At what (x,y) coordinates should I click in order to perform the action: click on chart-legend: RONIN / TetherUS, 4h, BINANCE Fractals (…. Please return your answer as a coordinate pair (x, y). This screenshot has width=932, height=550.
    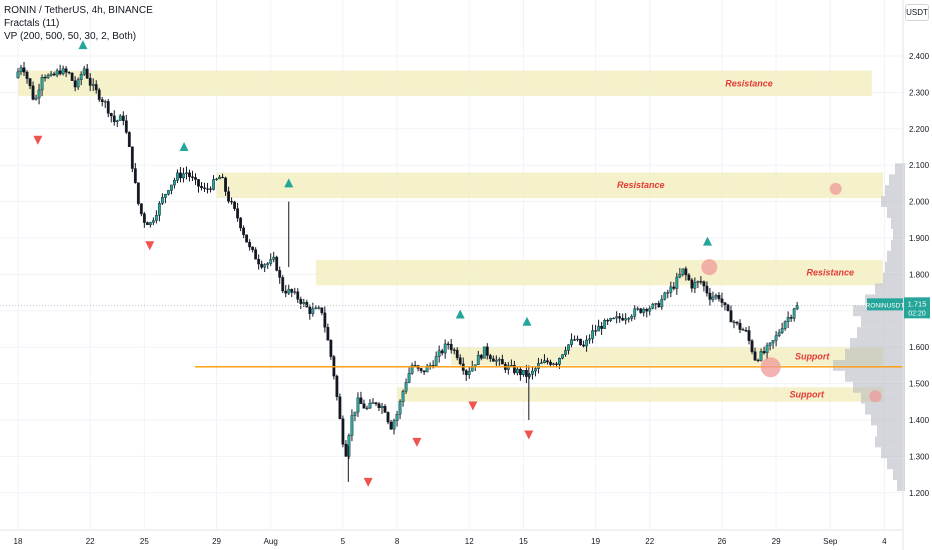
    Looking at the image, I should click on (78, 23).